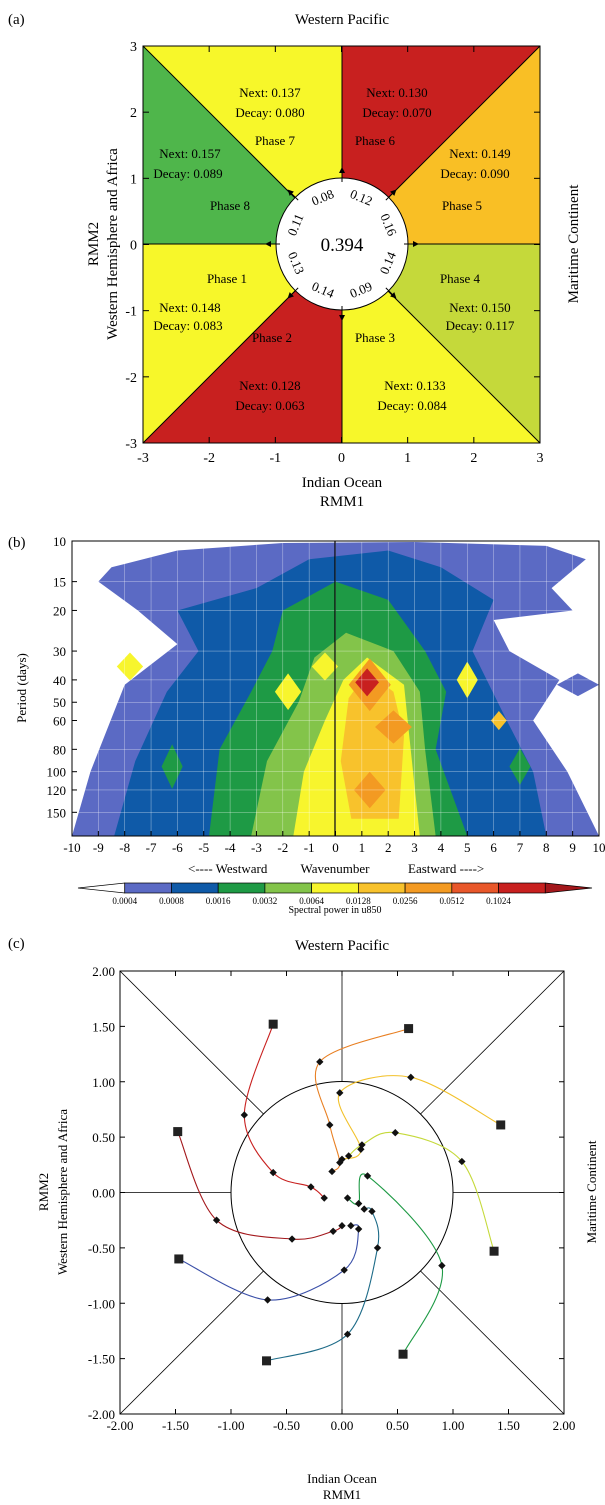  Describe the element at coordinates (393, 727) in the screenshot. I see `contour-peak-orange` at that location.